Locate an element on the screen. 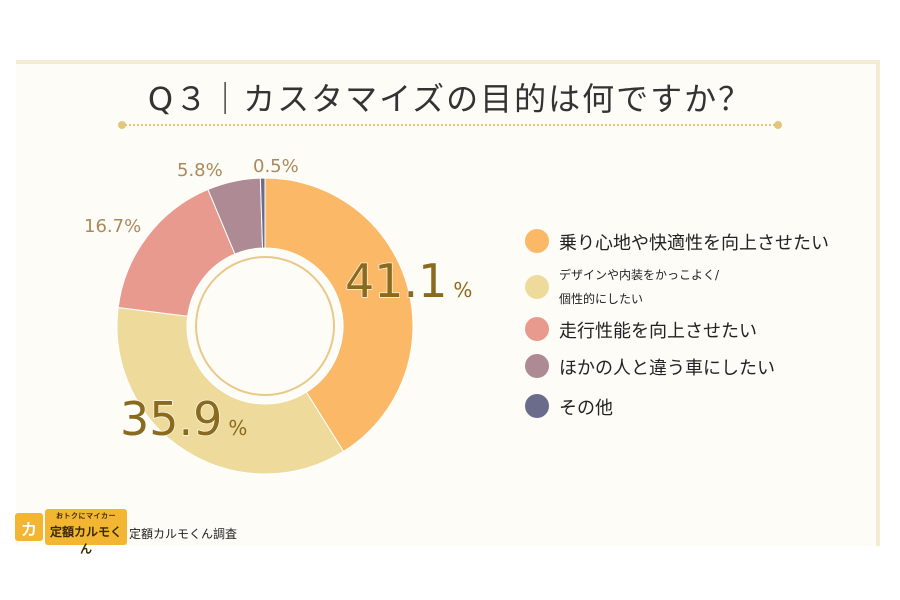  inner-ring is located at coordinates (265, 326).